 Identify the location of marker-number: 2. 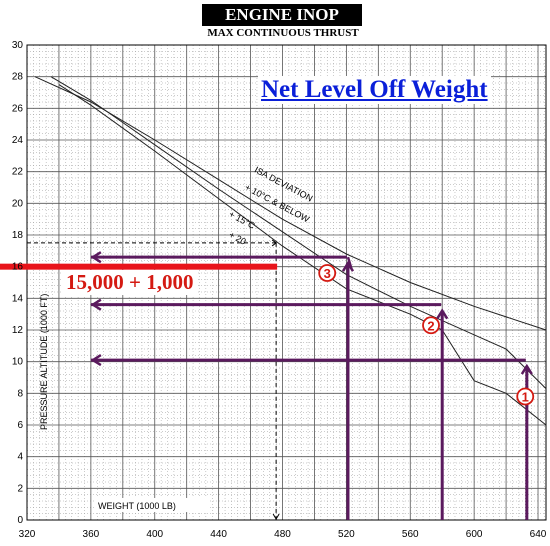
(430, 325).